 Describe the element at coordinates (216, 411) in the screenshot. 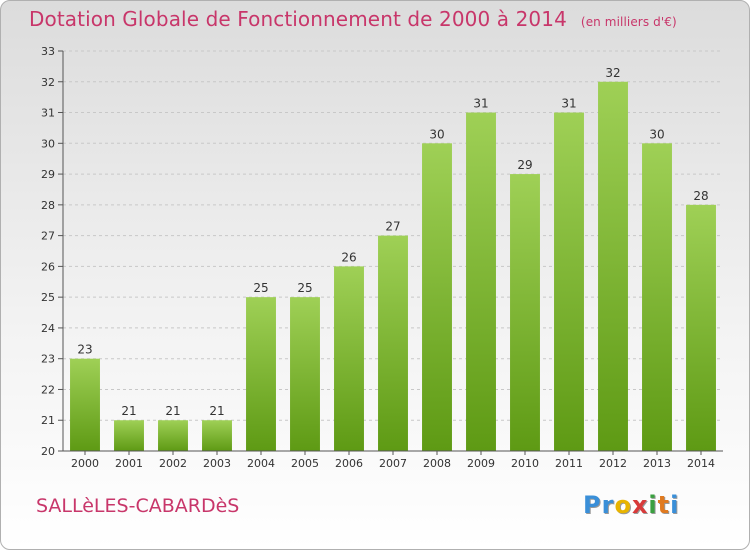

I see `data-label-2003: 21` at that location.